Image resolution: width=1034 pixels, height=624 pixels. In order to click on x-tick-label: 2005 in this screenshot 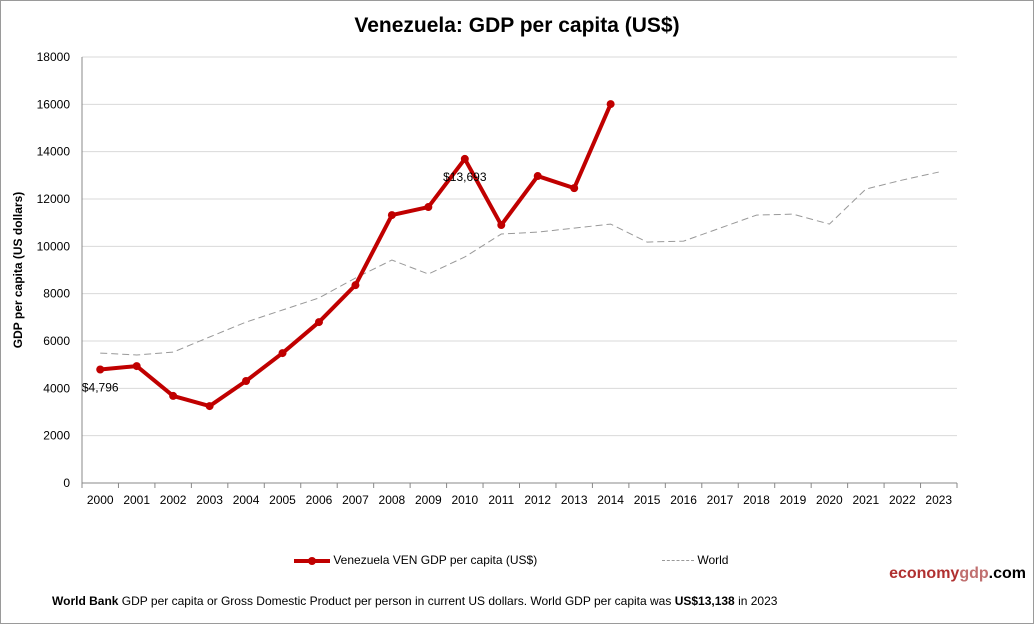, I will do `click(282, 500)`.